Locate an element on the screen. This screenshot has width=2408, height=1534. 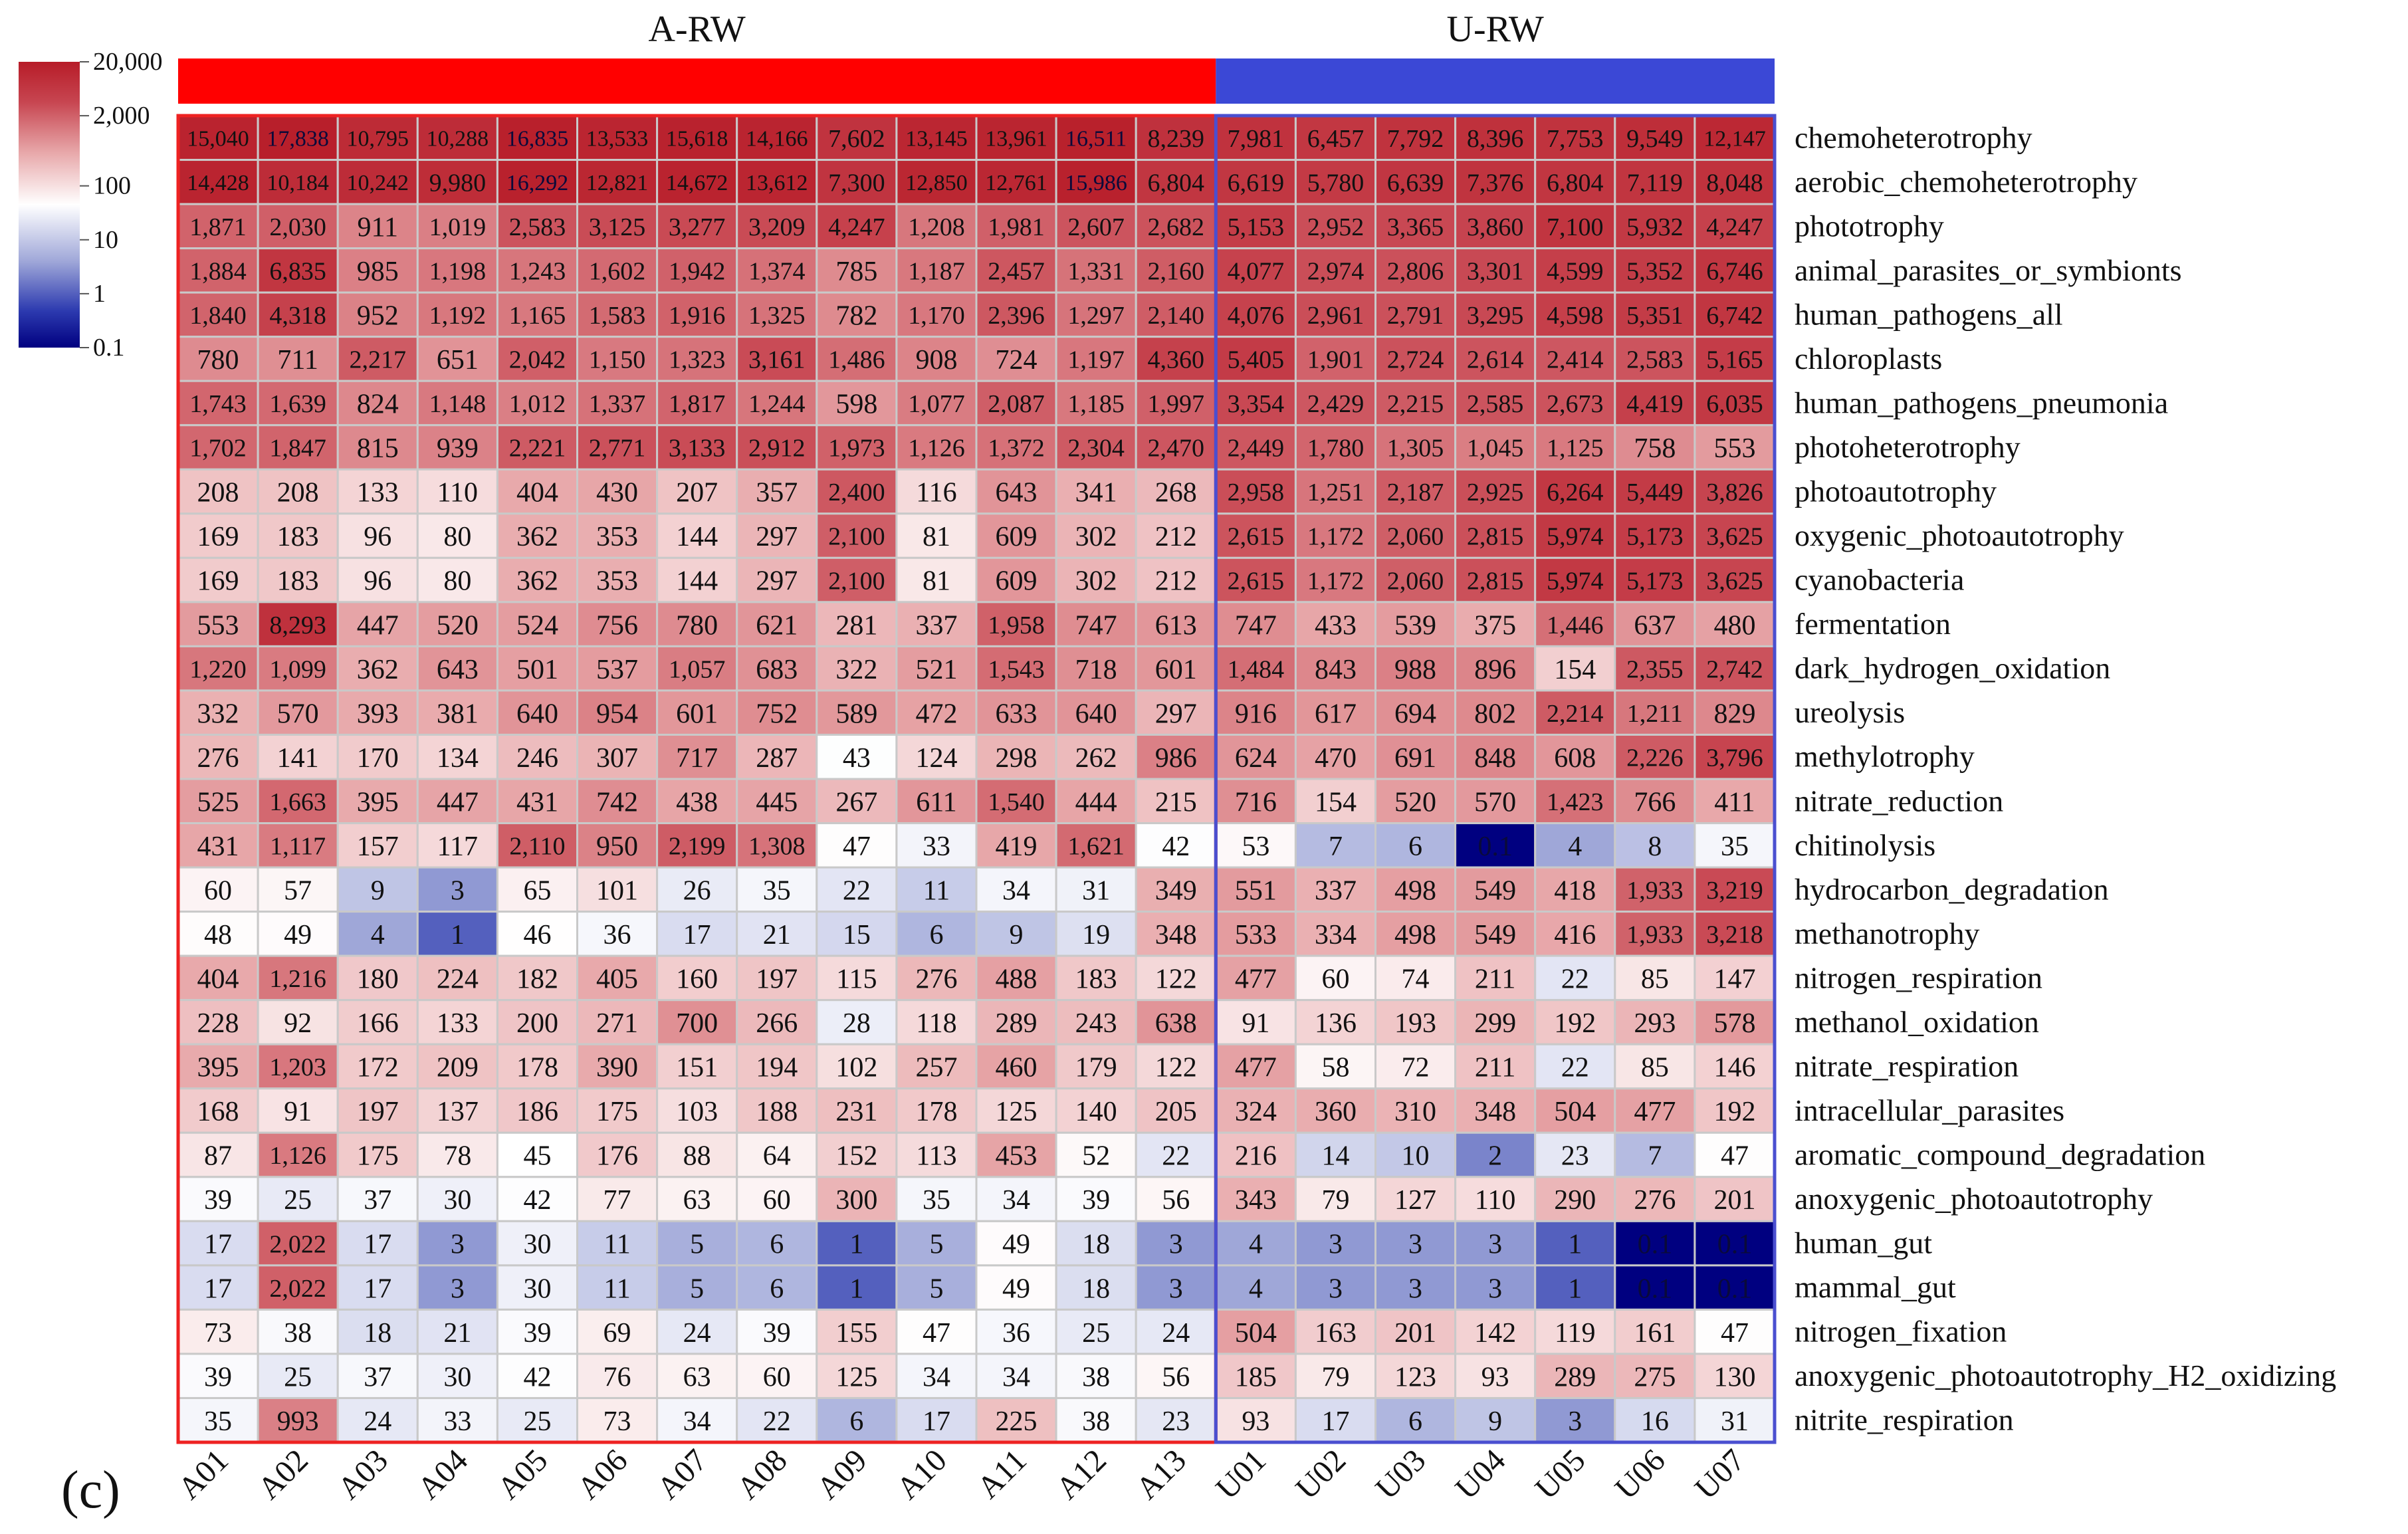
cell-value: 35 is located at coordinates (936, 1201).